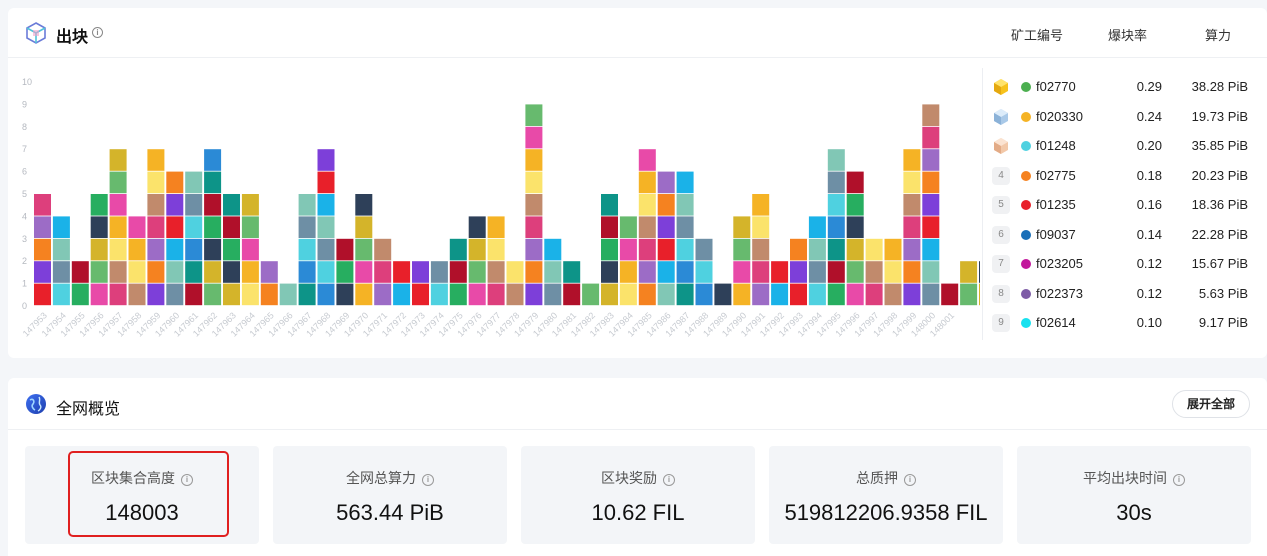  What do you see at coordinates (1122, 265) in the screenshot?
I see `ranking-row: 7 f023205 0.12 15.67 PiB` at bounding box center [1122, 265].